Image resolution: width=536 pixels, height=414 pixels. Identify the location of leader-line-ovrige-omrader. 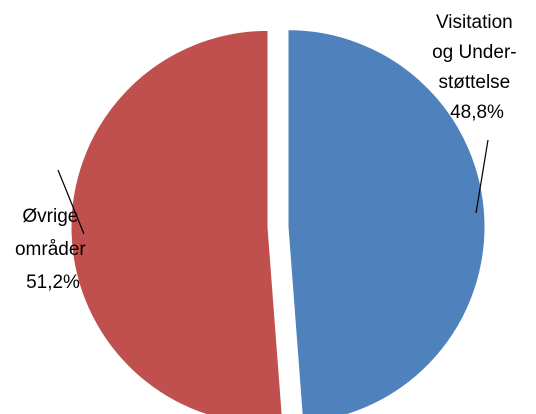
(71, 202).